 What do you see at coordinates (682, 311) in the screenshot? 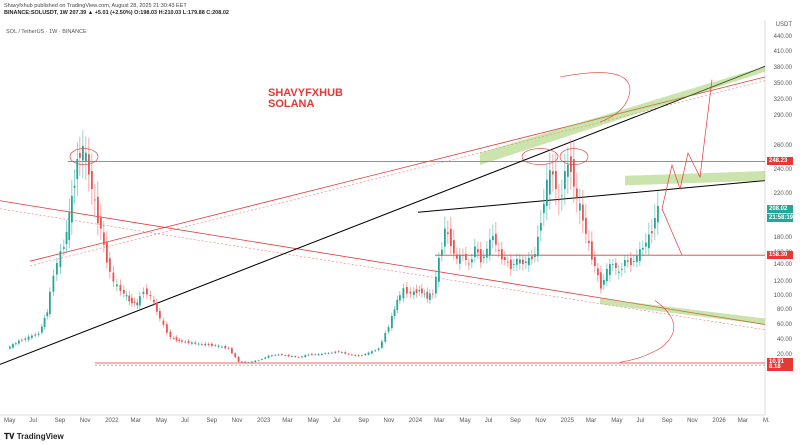
I see `green-channel-low` at bounding box center [682, 311].